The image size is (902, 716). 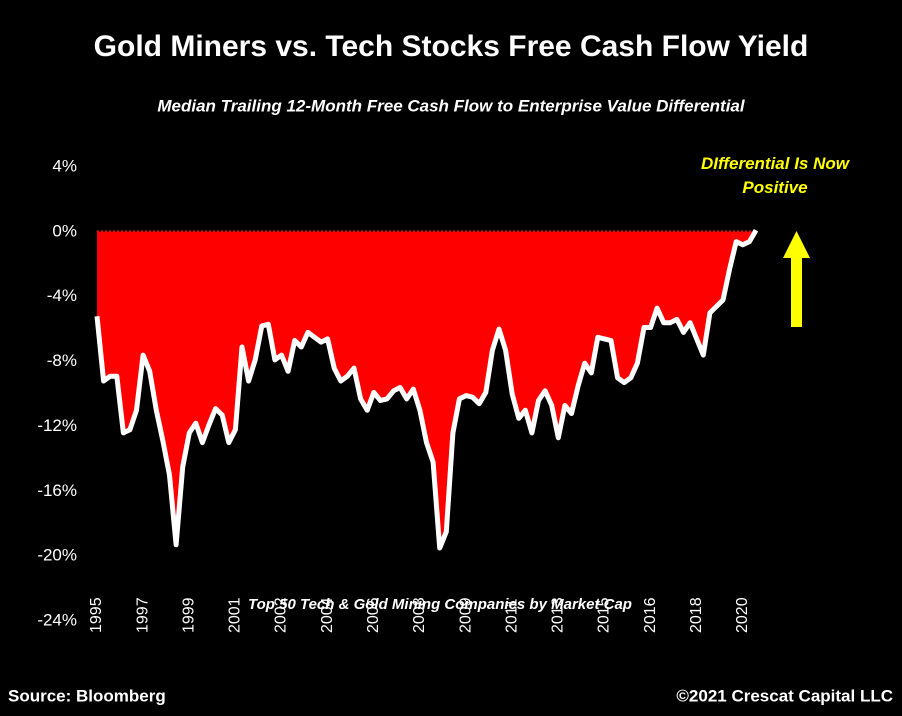 I want to click on arrow, so click(x=796, y=279).